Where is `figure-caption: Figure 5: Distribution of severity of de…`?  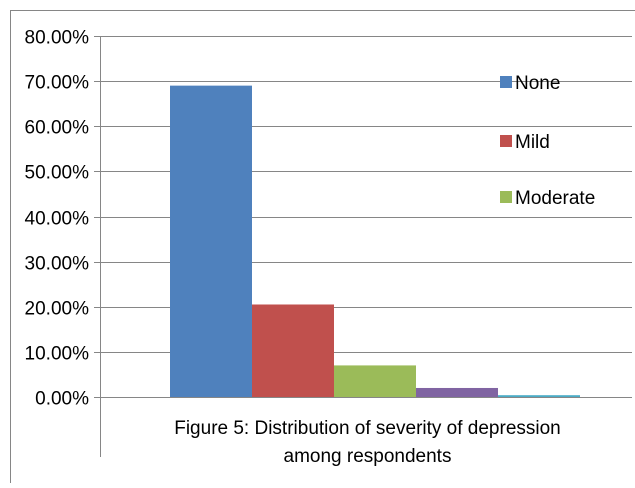
figure-caption: Figure 5: Distribution of severity of de… is located at coordinates (367, 443).